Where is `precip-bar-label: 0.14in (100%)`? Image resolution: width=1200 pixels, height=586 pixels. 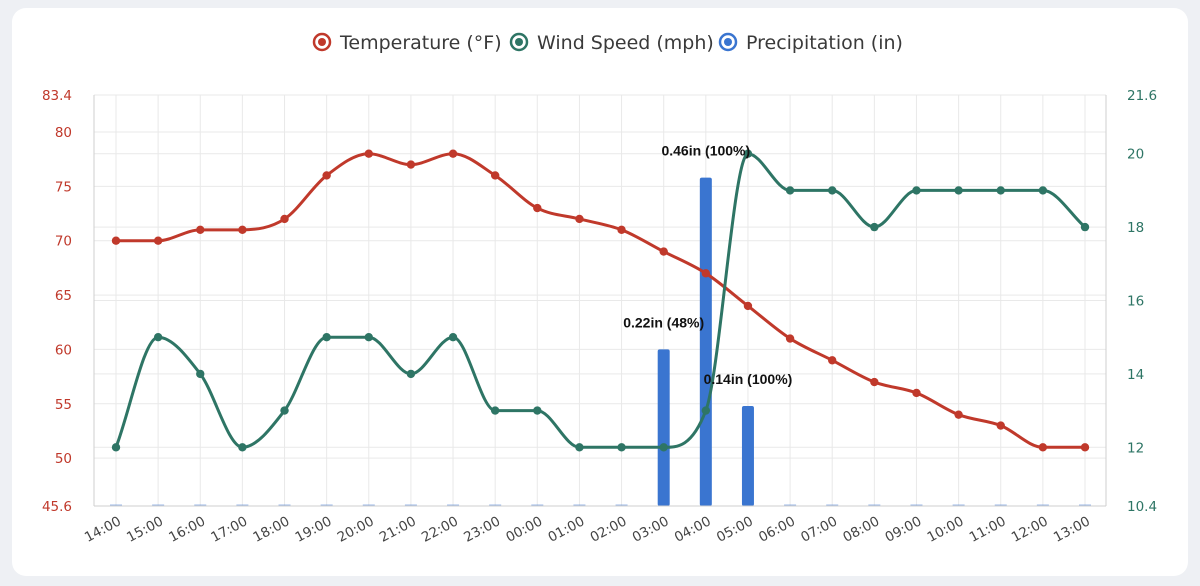 precip-bar-label: 0.14in (100%) is located at coordinates (748, 379).